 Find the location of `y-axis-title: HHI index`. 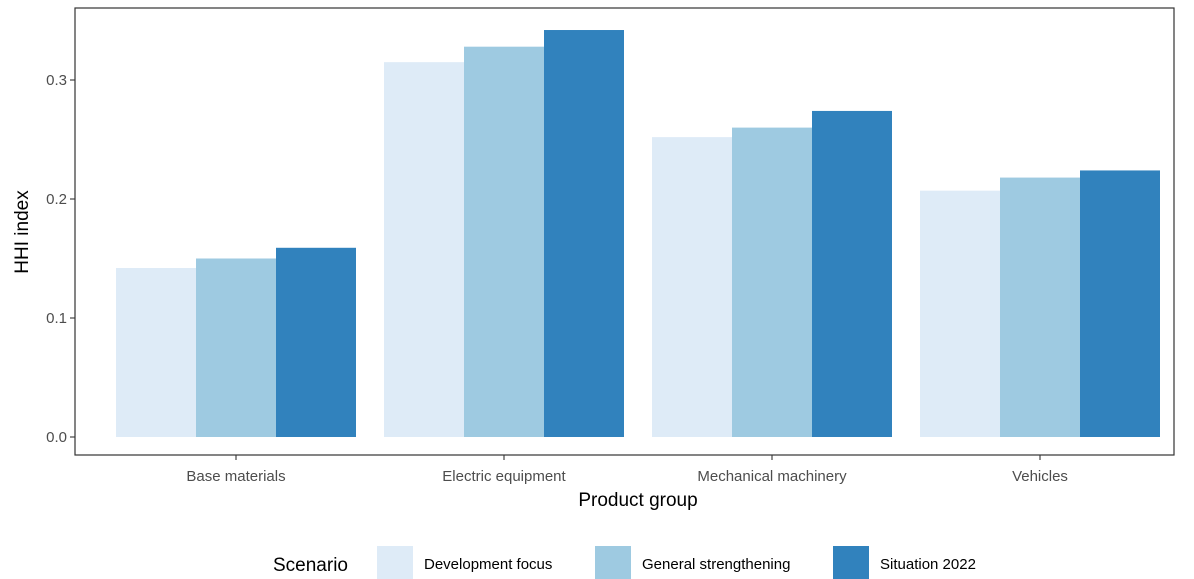

y-axis-title: HHI index is located at coordinates (22, 232).